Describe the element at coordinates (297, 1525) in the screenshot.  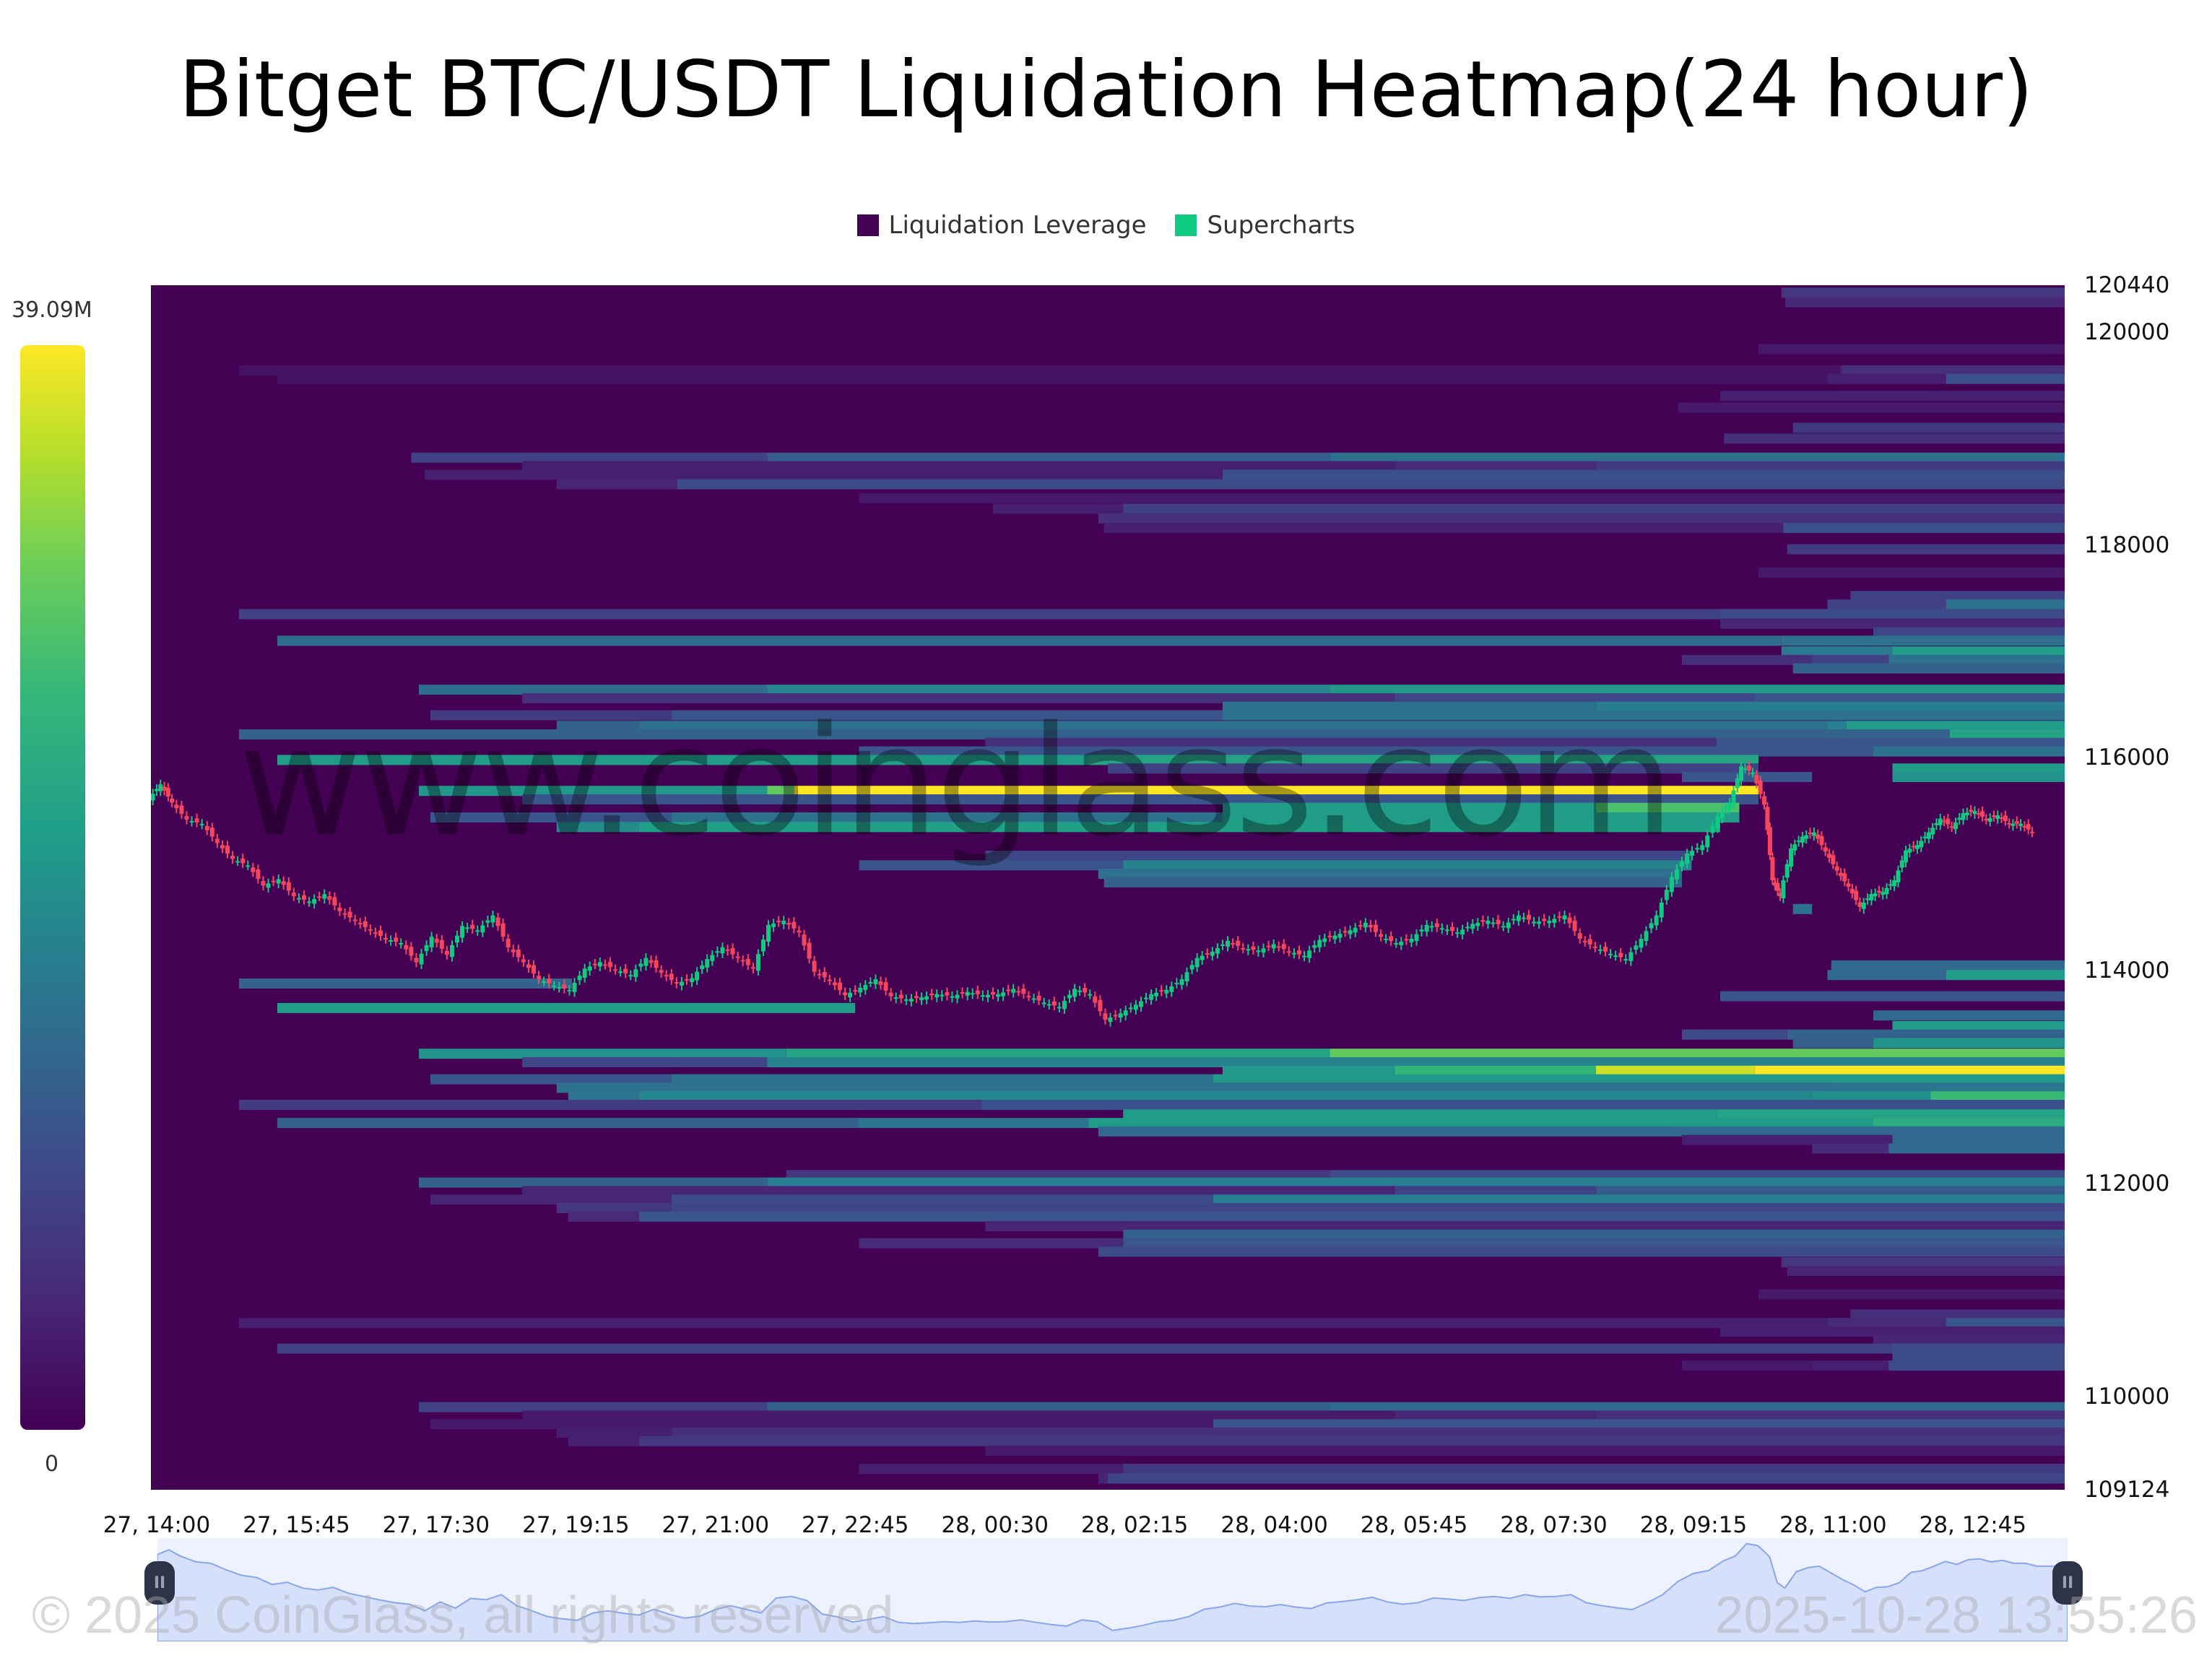
I see `x-axis-tick-label: 27, 15:45` at that location.